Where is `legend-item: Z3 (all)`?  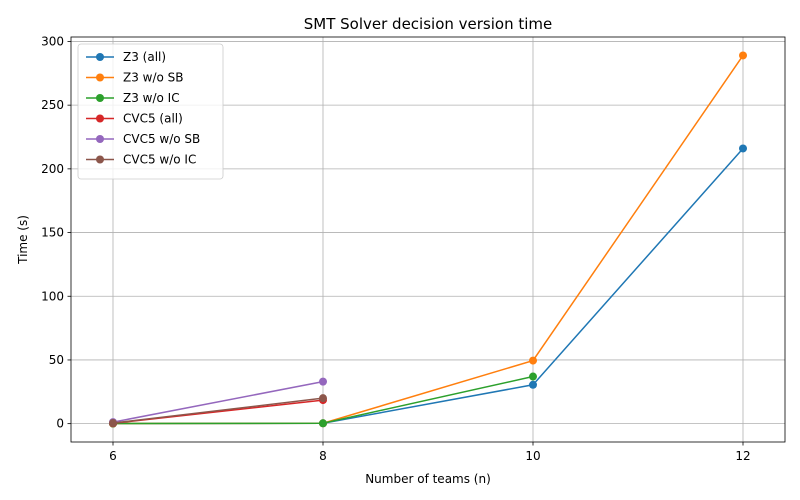 legend-item: Z3 (all) is located at coordinates (126, 57).